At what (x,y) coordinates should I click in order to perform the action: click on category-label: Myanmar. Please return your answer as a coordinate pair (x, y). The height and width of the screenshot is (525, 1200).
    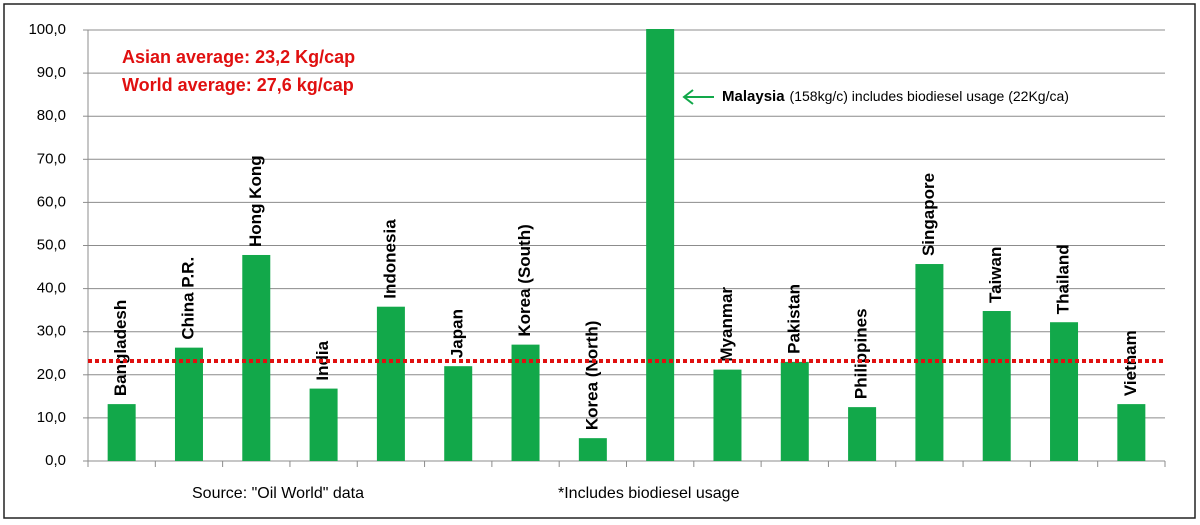
    Looking at the image, I should click on (726, 324).